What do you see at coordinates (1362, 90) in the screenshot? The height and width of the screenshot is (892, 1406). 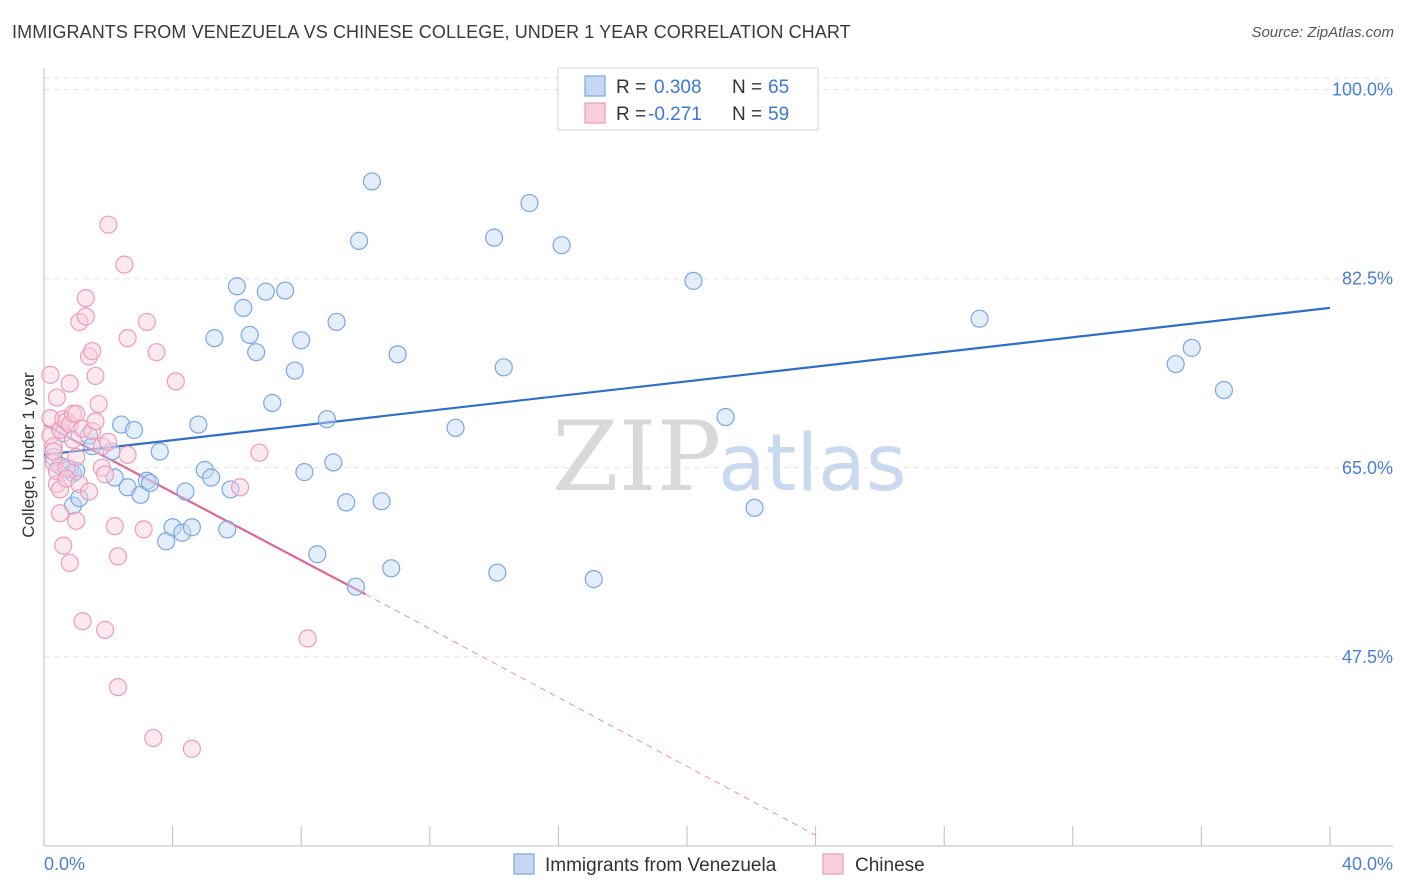 I see `y-tick-label: 100.0%` at bounding box center [1362, 90].